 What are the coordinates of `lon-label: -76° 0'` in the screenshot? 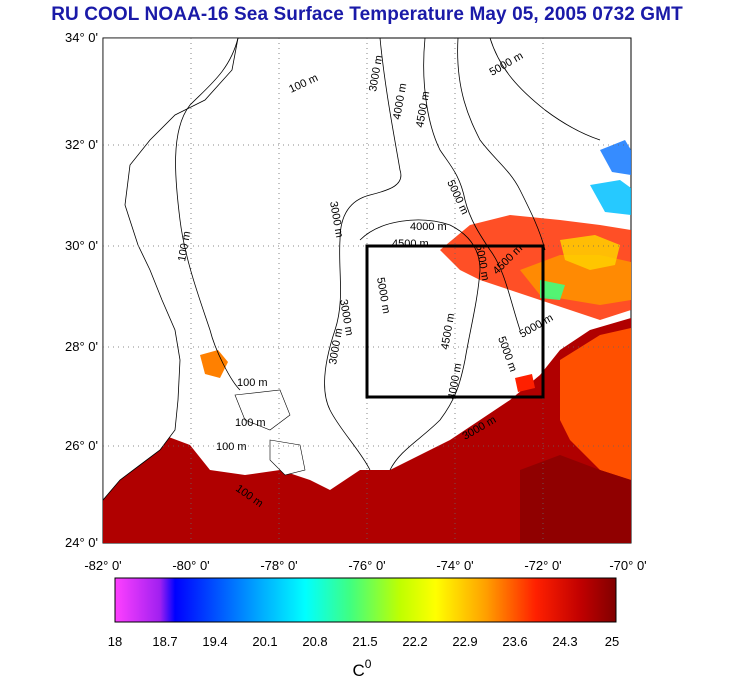 It's located at (366, 565).